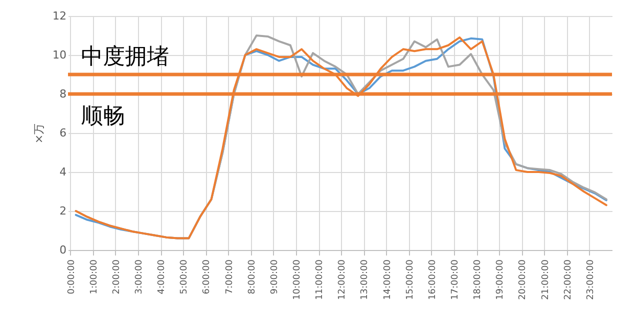 The image size is (640, 322). What do you see at coordinates (59, 55) in the screenshot?
I see `y-tick-label: 10` at bounding box center [59, 55].